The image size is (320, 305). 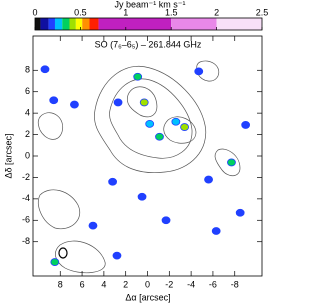 What do you see at coordinates (147, 297) in the screenshot?
I see `x-axis-label: Δα [arcsec]` at bounding box center [147, 297].